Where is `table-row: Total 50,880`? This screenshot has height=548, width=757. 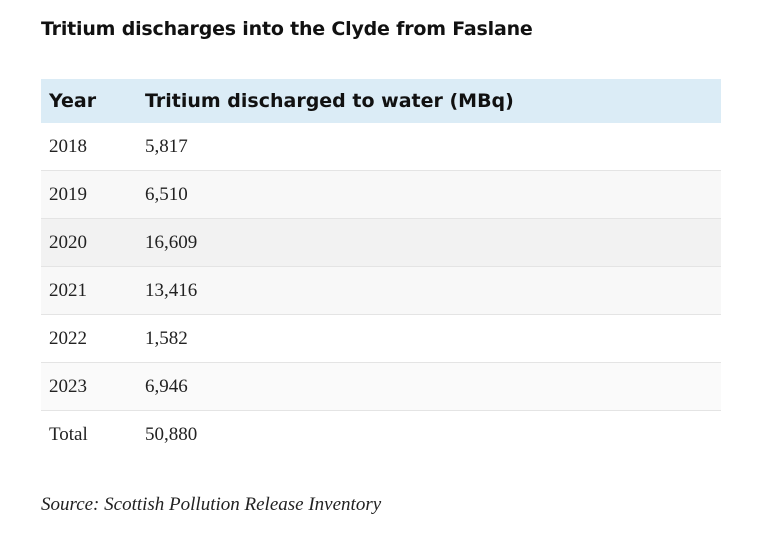
table-row: Total 50,880 is located at coordinates (381, 434).